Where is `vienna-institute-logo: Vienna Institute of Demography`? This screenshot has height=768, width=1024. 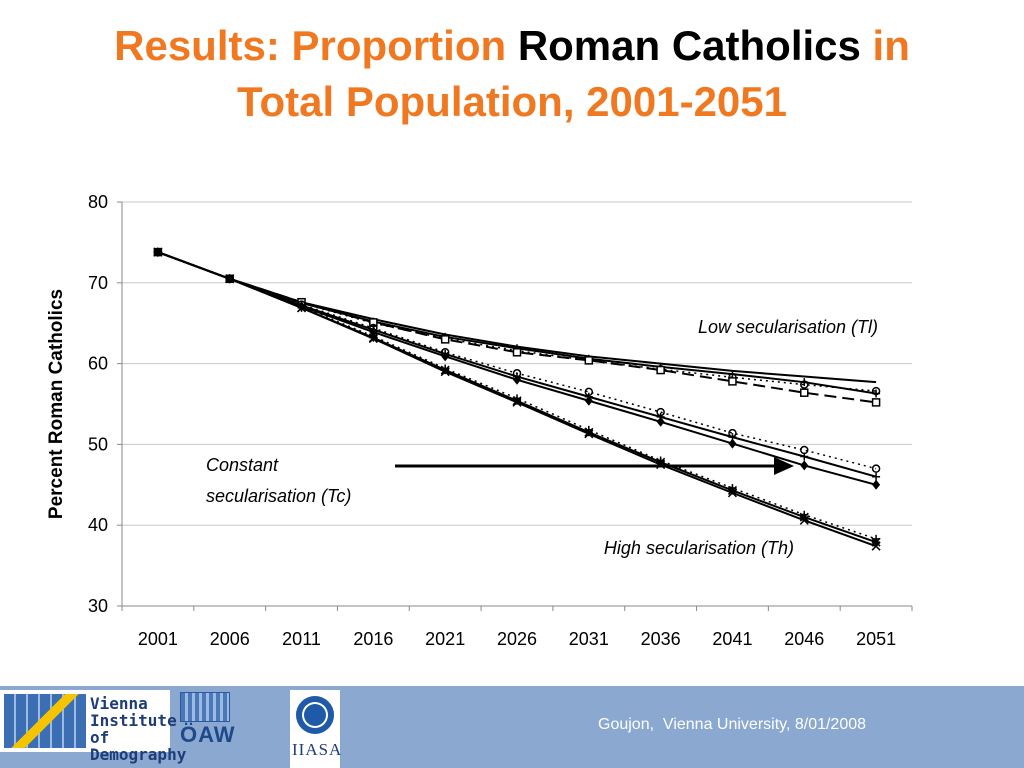
vienna-institute-logo: Vienna Institute of Demography is located at coordinates (93, 726).